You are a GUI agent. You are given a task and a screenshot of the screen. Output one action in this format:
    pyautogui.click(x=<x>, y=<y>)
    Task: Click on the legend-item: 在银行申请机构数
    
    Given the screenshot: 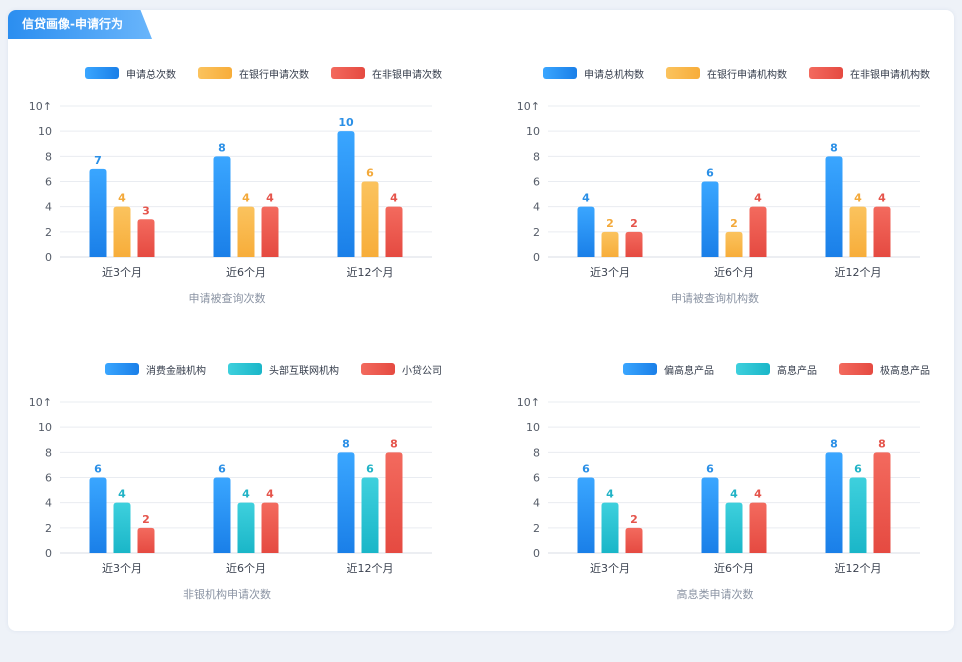 What is the action you would take?
    pyautogui.click(x=726, y=73)
    